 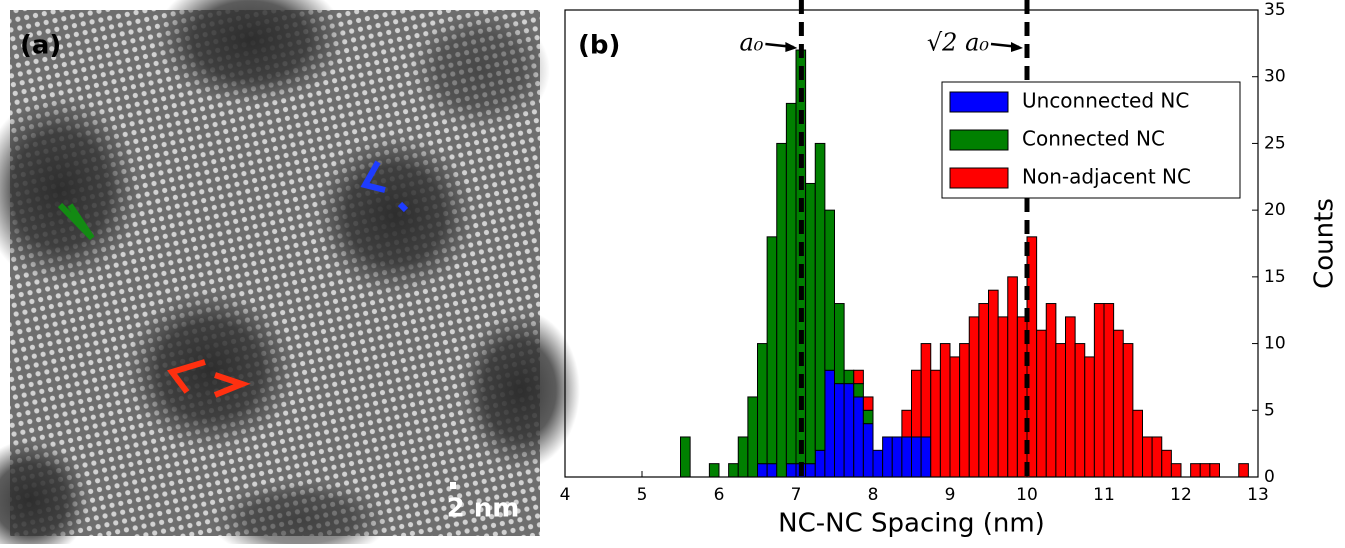 I want to click on y-tick-label: 0, so click(x=1269, y=477).